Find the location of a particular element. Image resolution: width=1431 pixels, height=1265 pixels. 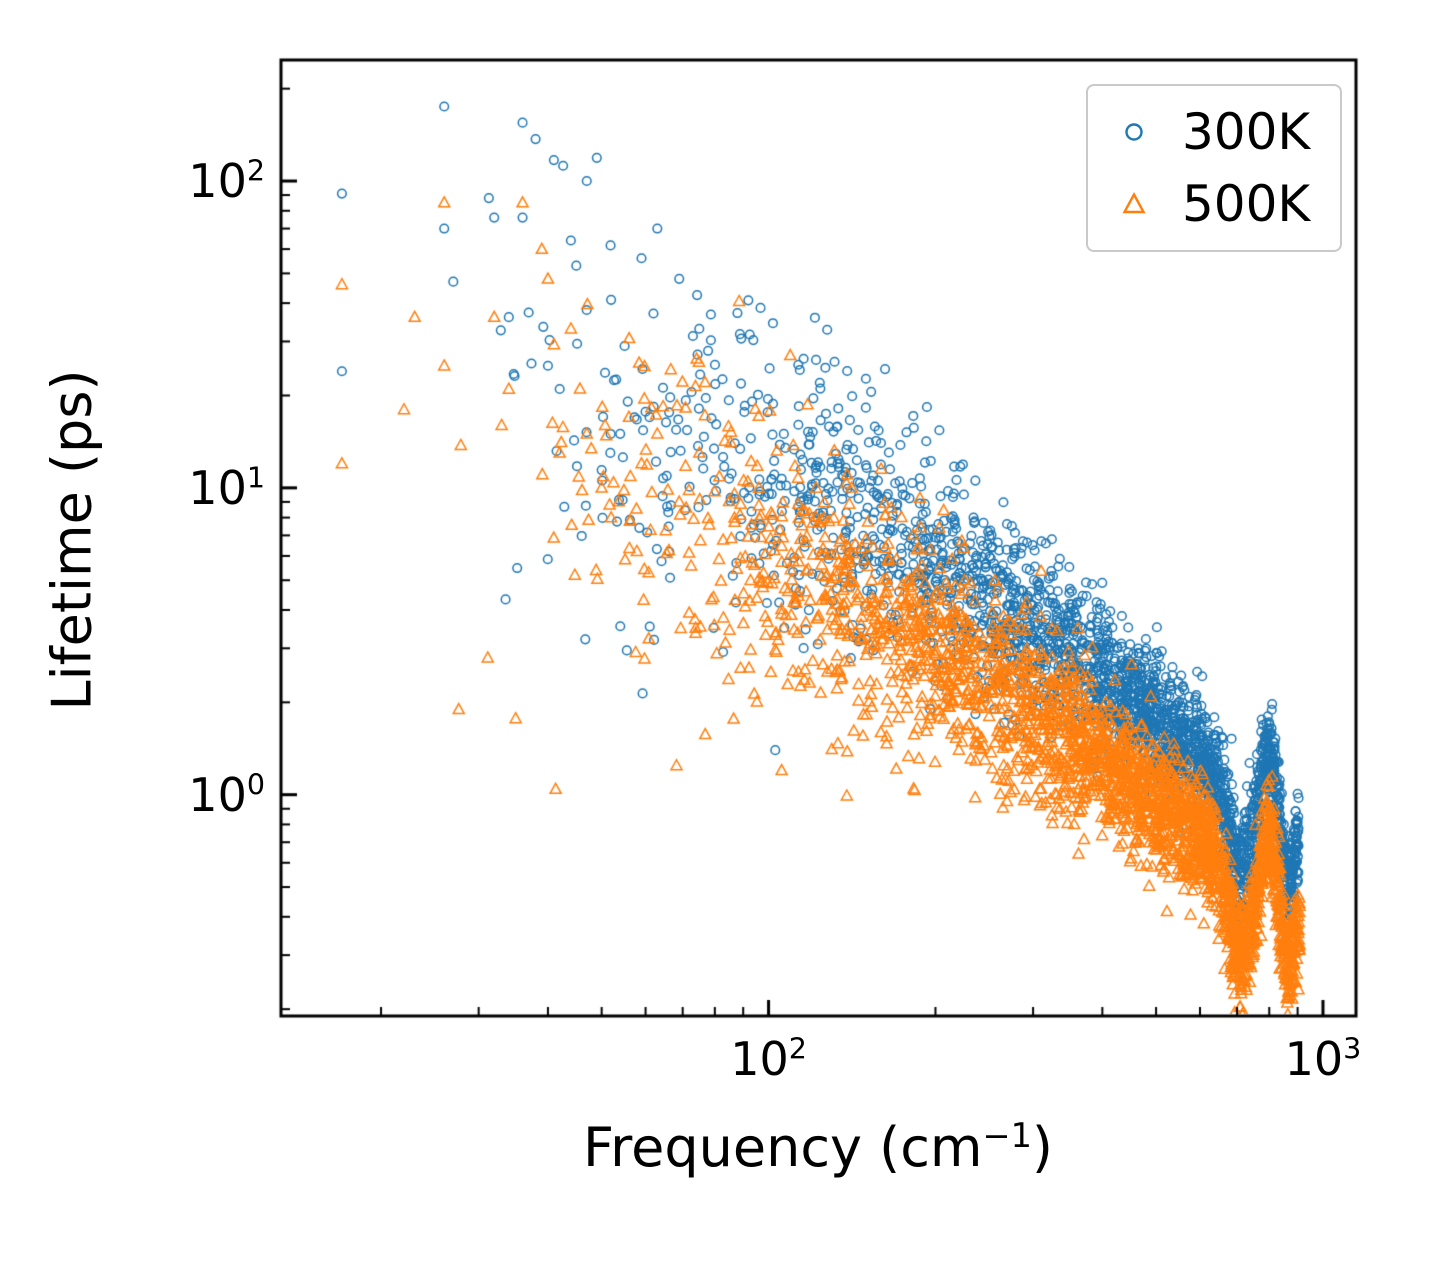

y-tick-label-10: 101 is located at coordinates (226, 487).